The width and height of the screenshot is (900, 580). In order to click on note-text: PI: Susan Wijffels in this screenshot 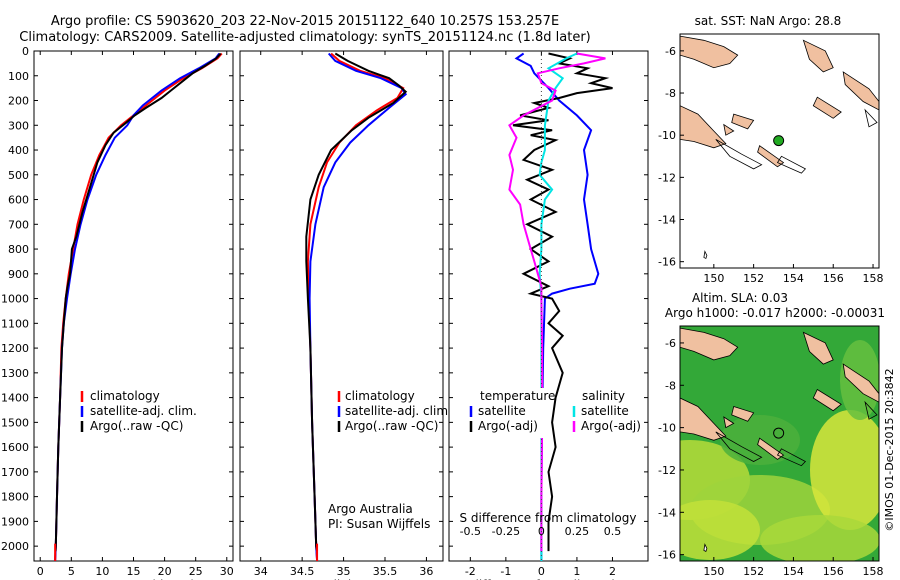, I will do `click(379, 524)`.